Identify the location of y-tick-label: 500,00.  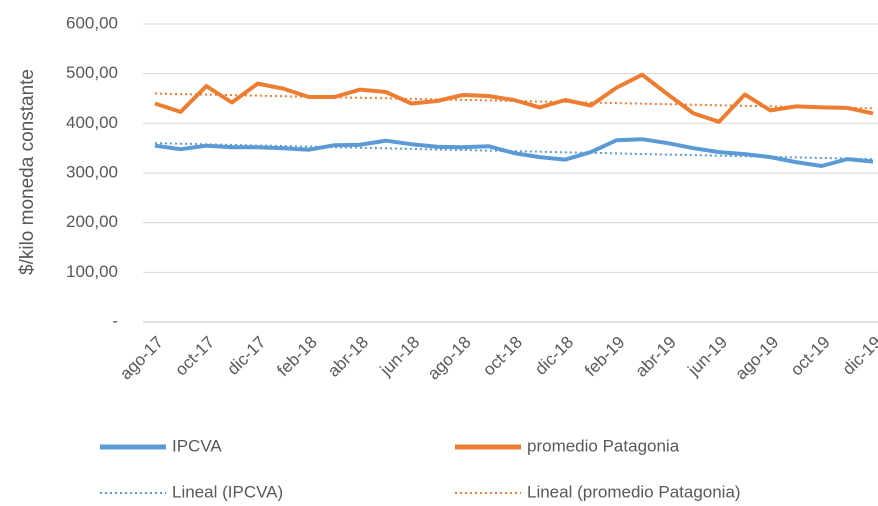
(92, 72).